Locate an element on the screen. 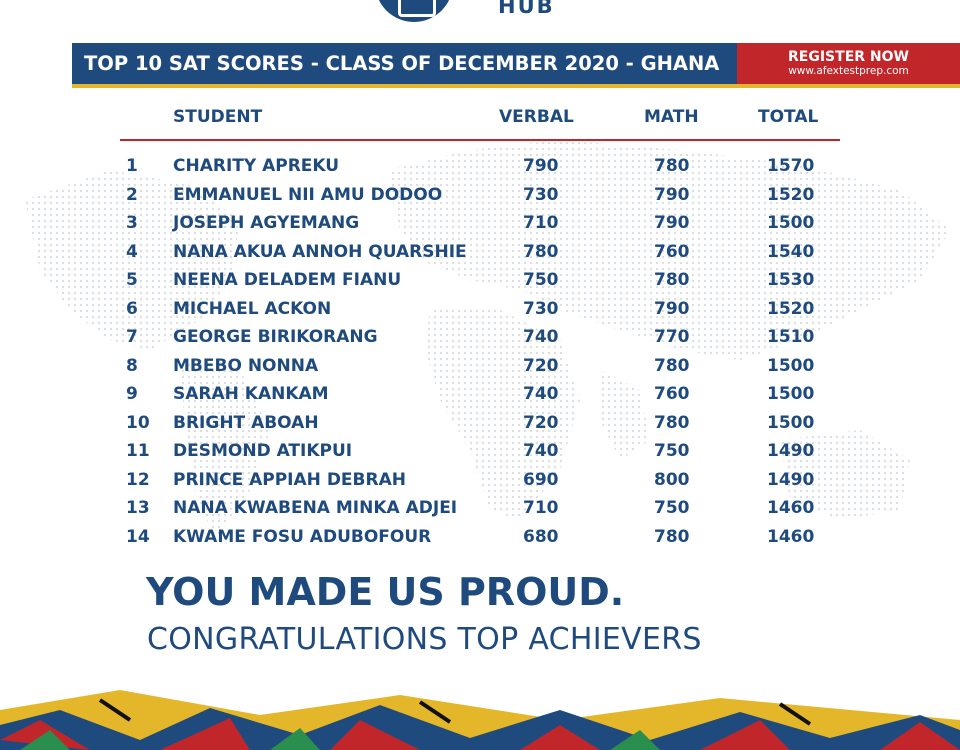 This screenshot has width=960, height=750. table-header: STUDENT VERBAL MATH TOTAL is located at coordinates (480, 120).